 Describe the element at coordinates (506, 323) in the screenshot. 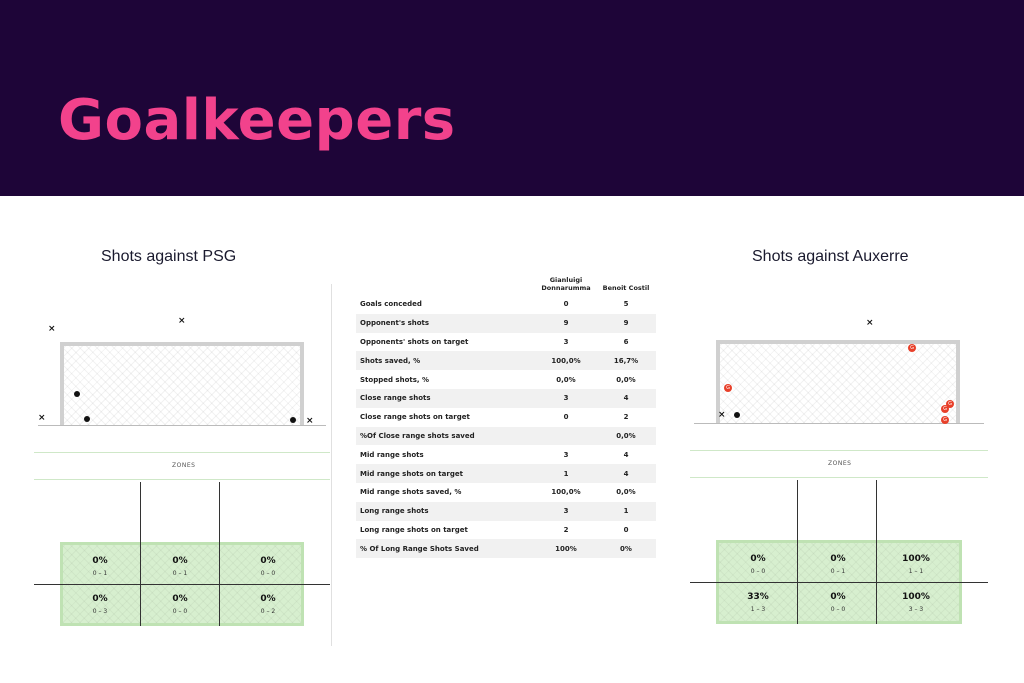

I see `table-row: Opponent's shots 9 9` at that location.